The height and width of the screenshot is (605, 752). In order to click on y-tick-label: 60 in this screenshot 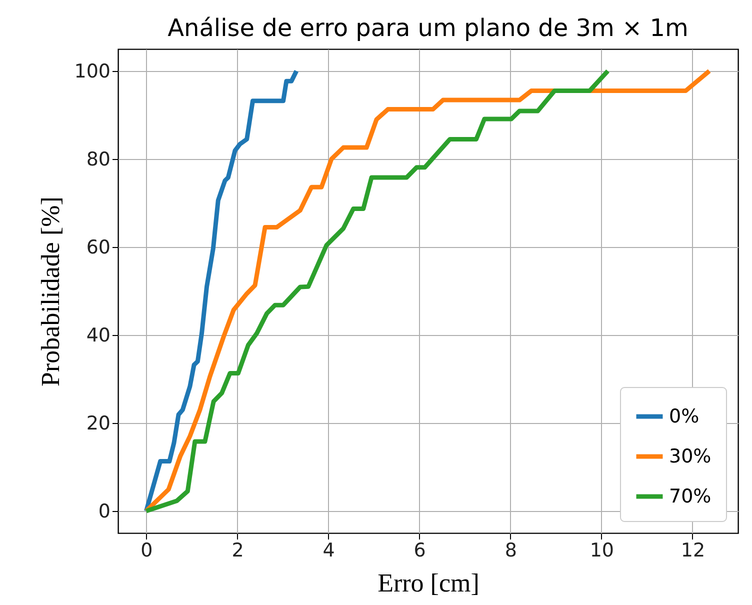, I will do `click(98, 247)`.